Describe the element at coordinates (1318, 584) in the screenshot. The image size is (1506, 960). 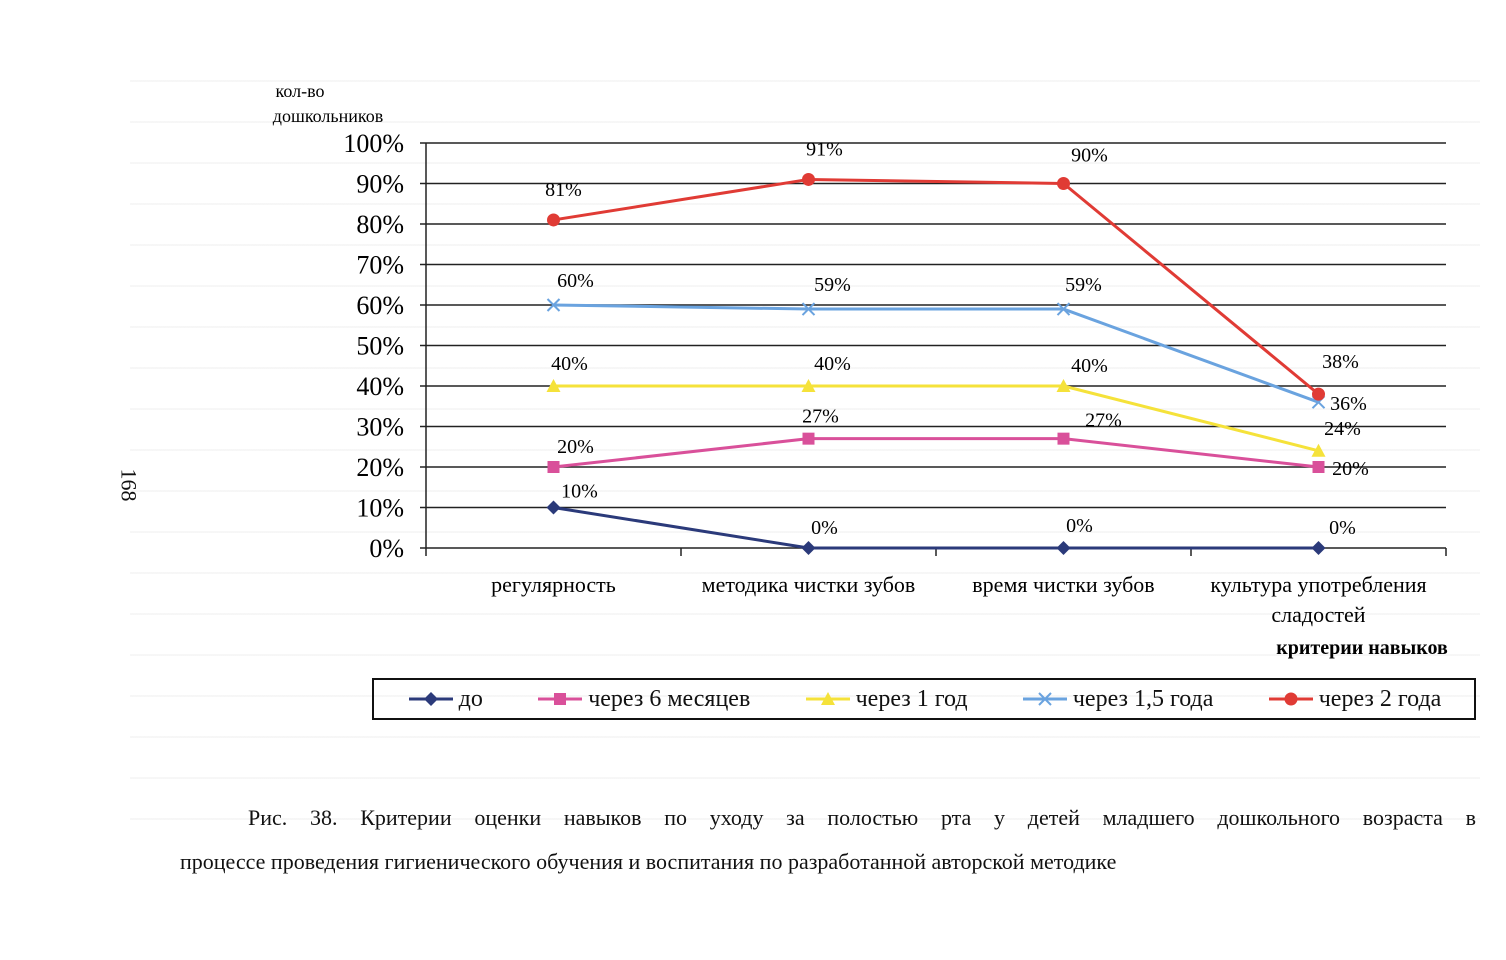
I see `x-category-label: культура употребления` at that location.